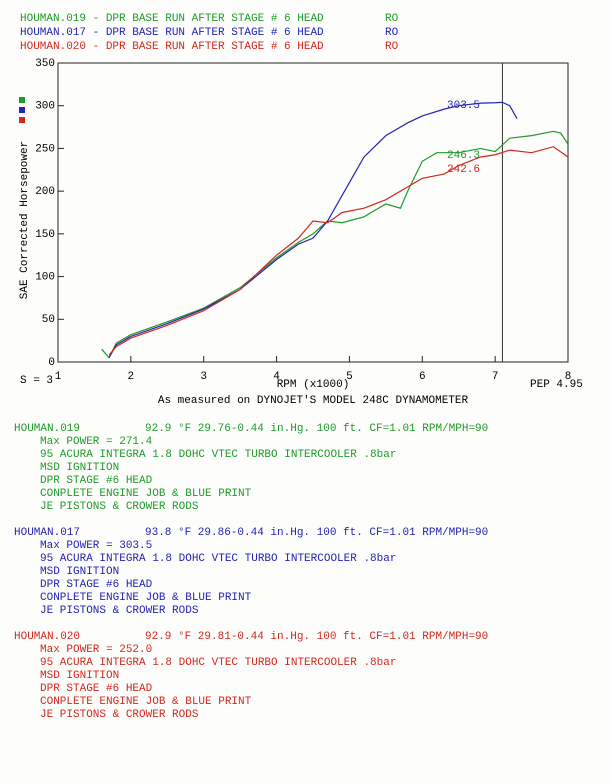  What do you see at coordinates (45, 192) in the screenshot?
I see `y-tick-label: 200` at bounding box center [45, 192].